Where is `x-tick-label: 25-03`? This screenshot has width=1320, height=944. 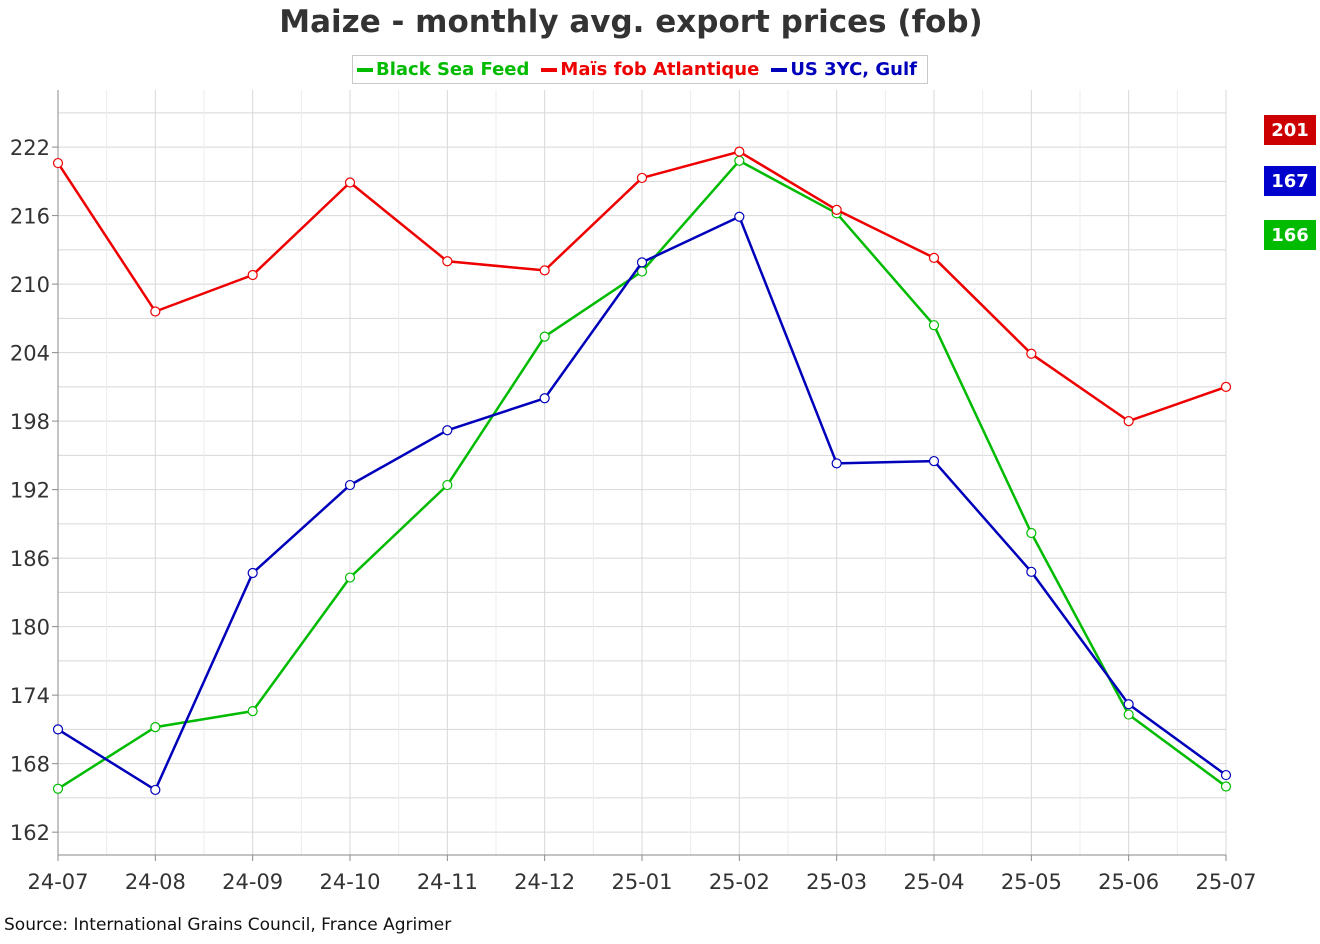 x-tick-label: 25-03 is located at coordinates (836, 882).